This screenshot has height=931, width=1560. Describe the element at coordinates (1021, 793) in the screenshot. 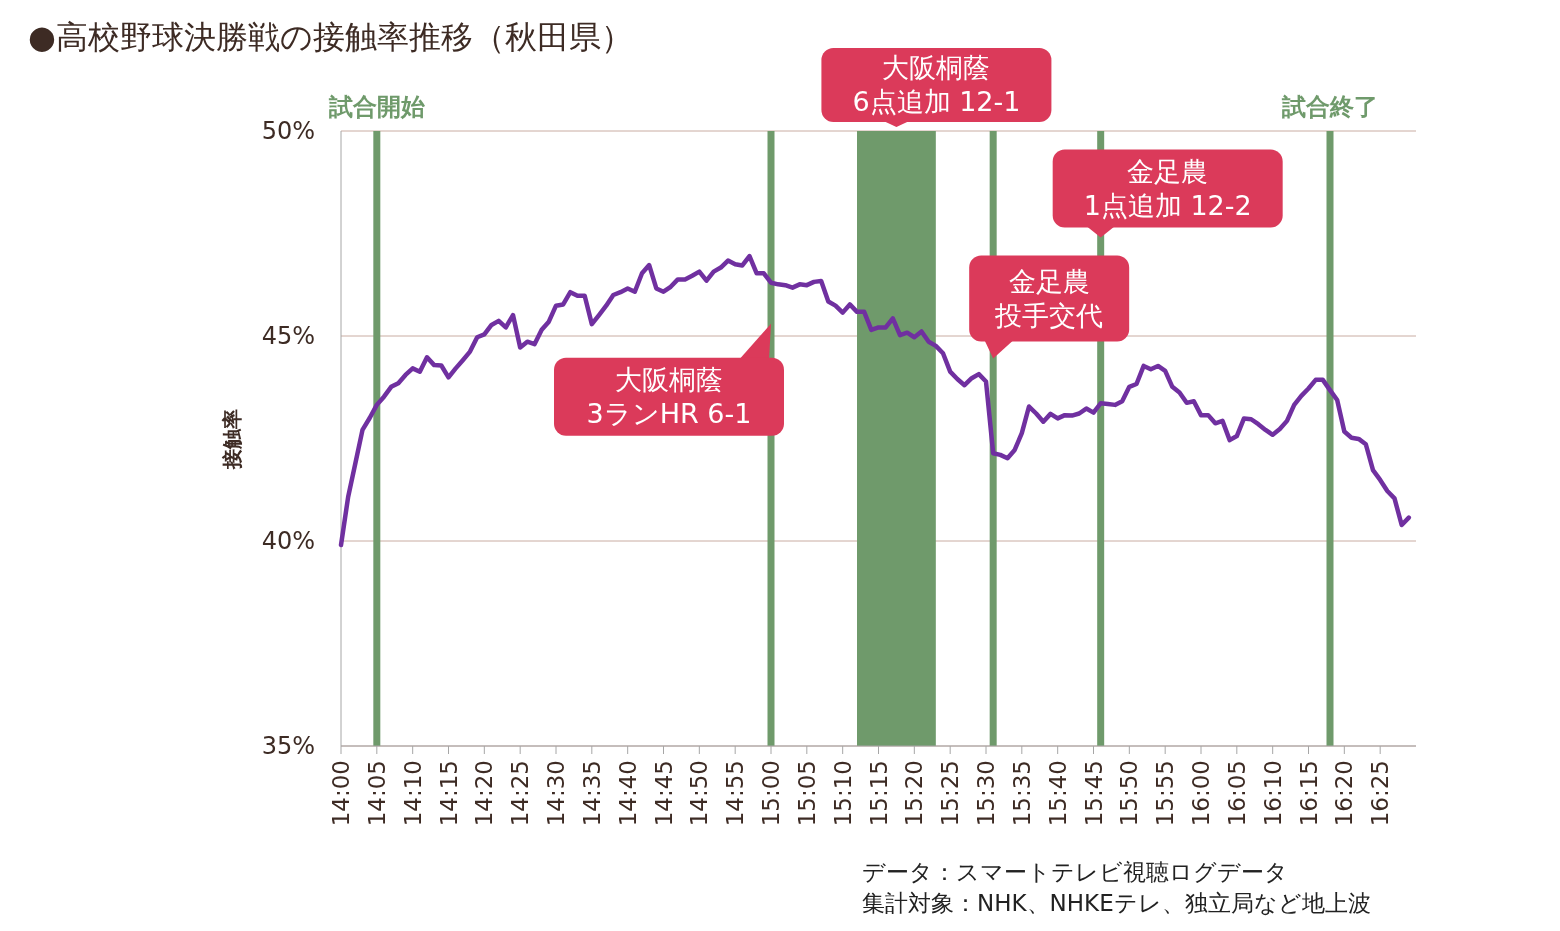

I see `x-tick-label: 15:35` at that location.